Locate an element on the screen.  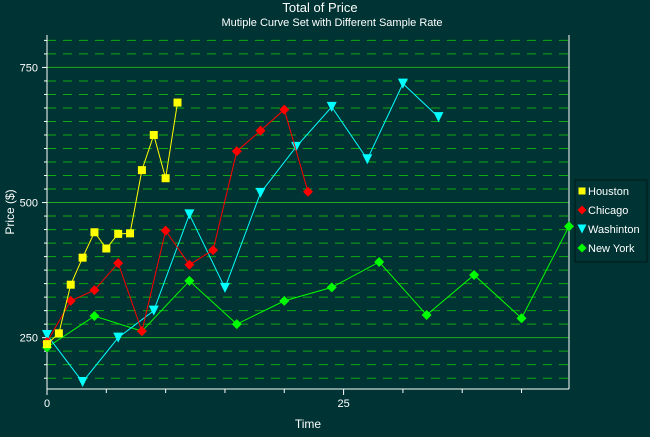
legend-label-chicago: Chicago is located at coordinates (608, 211).